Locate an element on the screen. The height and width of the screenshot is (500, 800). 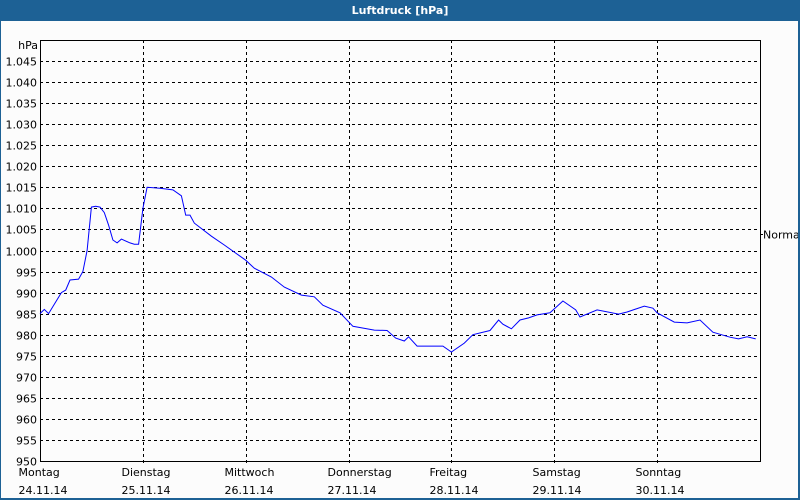
y-tick-label: 1.040 is located at coordinates (22, 83).